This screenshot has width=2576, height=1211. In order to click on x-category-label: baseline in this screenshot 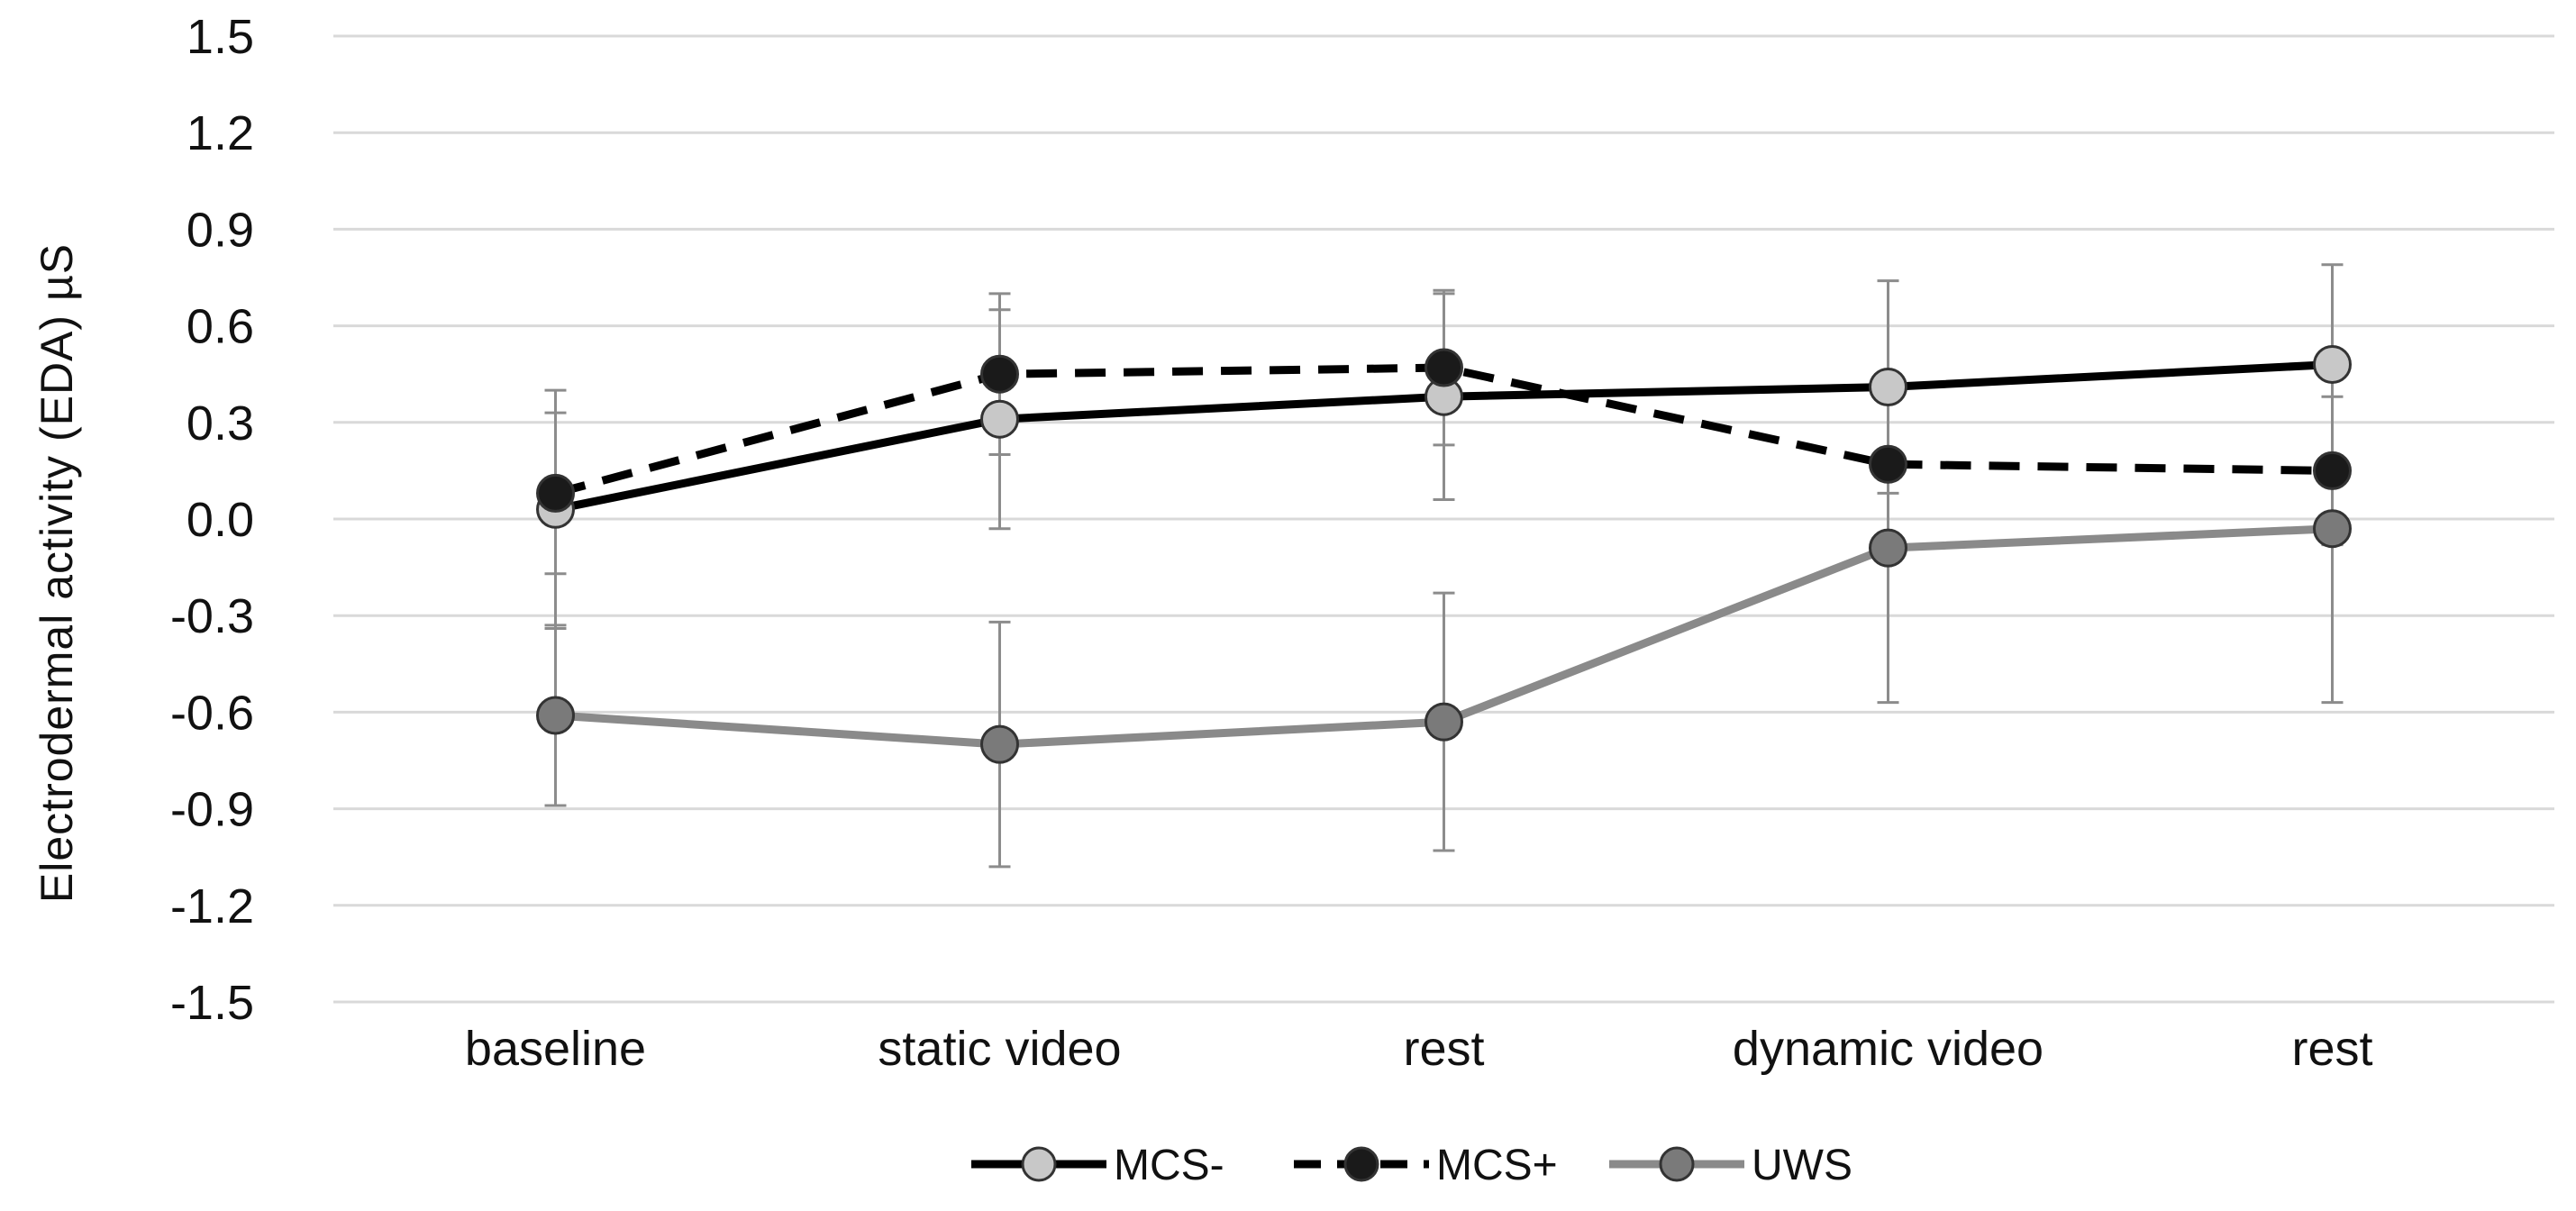, I will do `click(555, 1049)`.